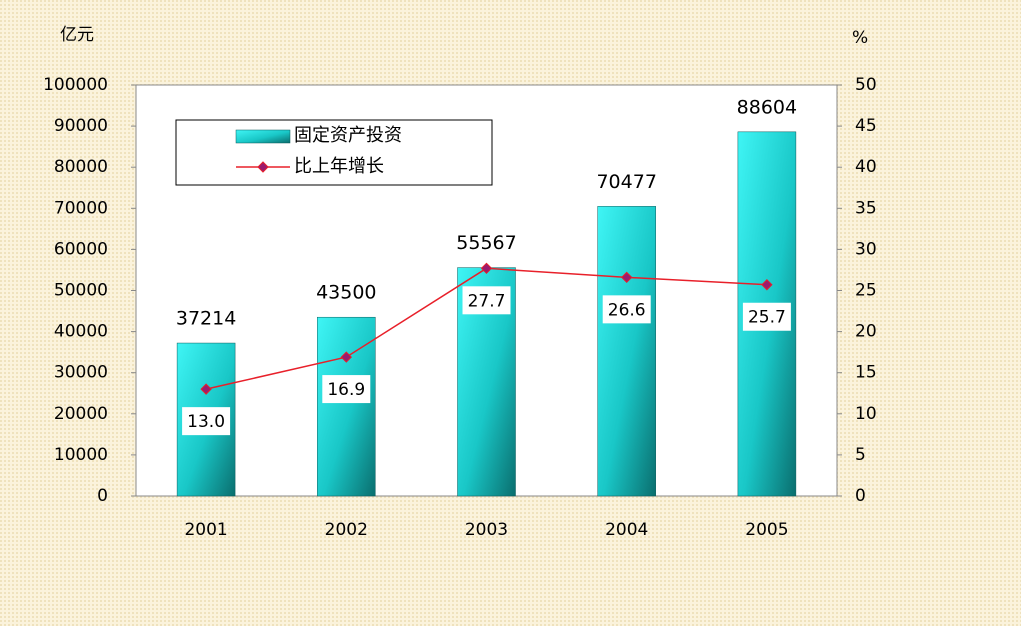 The image size is (1021, 626). What do you see at coordinates (263, 167) in the screenshot?
I see `legend-marker` at bounding box center [263, 167].